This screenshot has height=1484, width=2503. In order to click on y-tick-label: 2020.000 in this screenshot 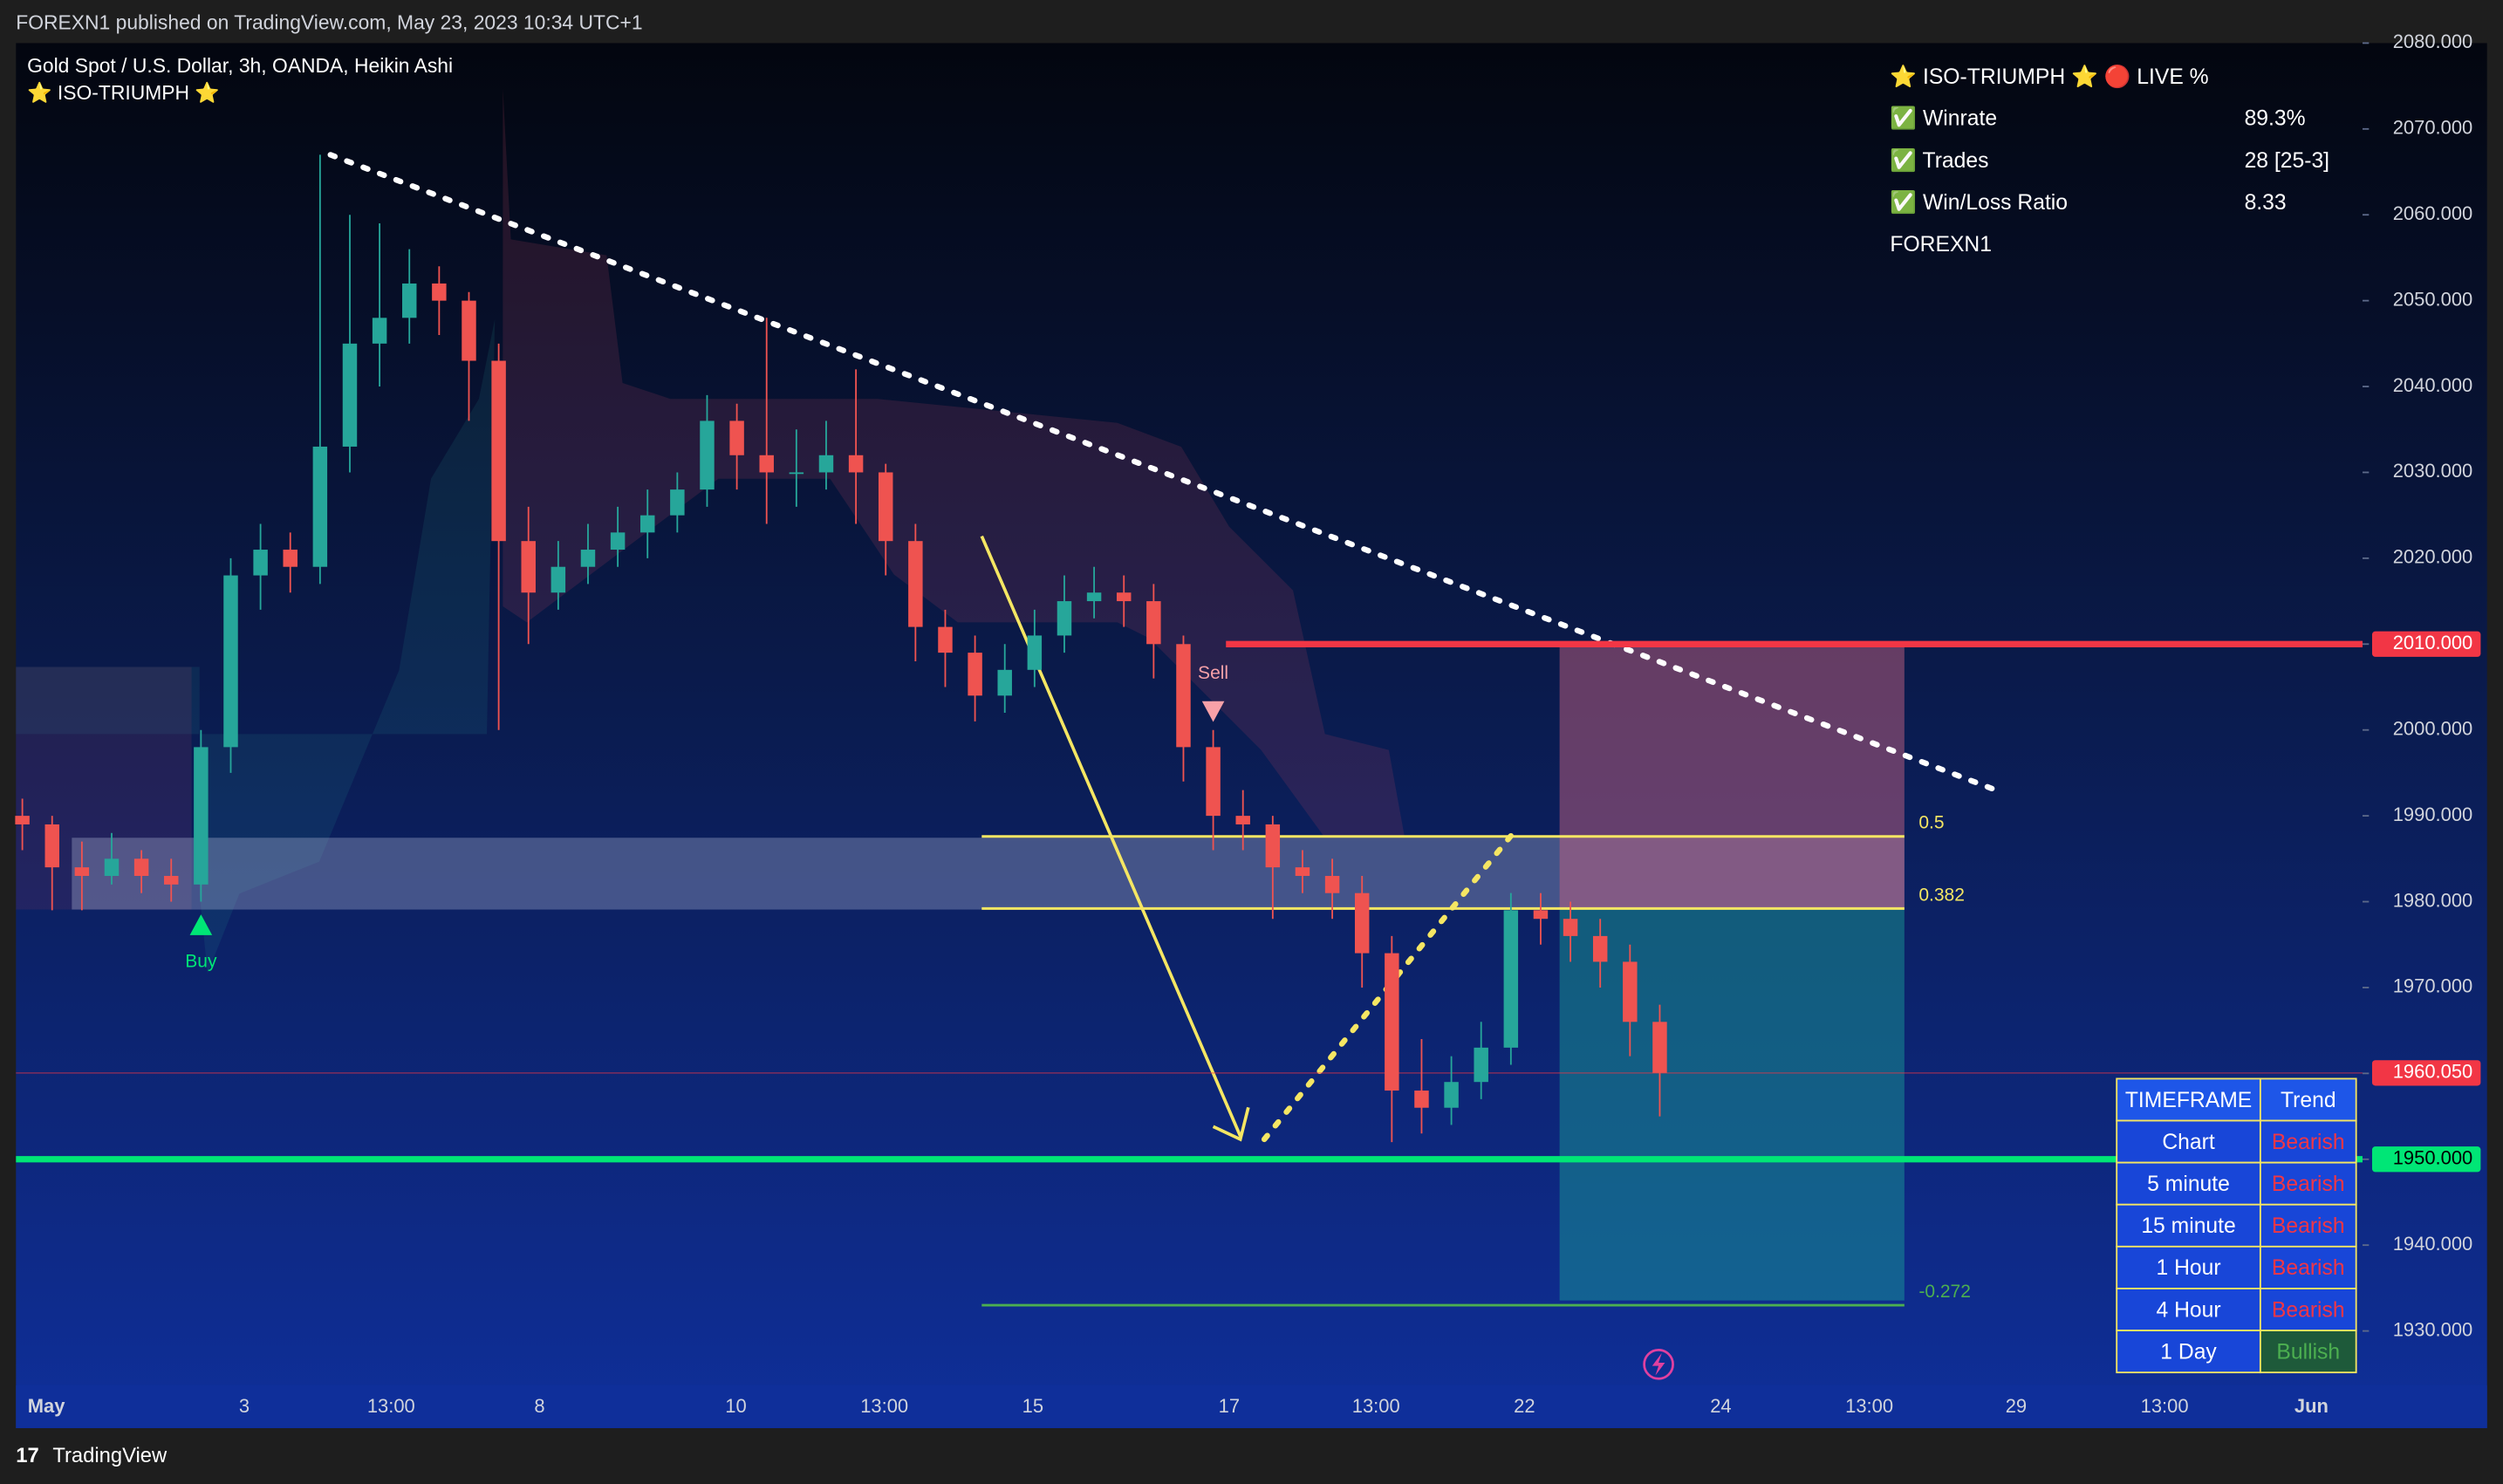, I will do `click(2433, 557)`.